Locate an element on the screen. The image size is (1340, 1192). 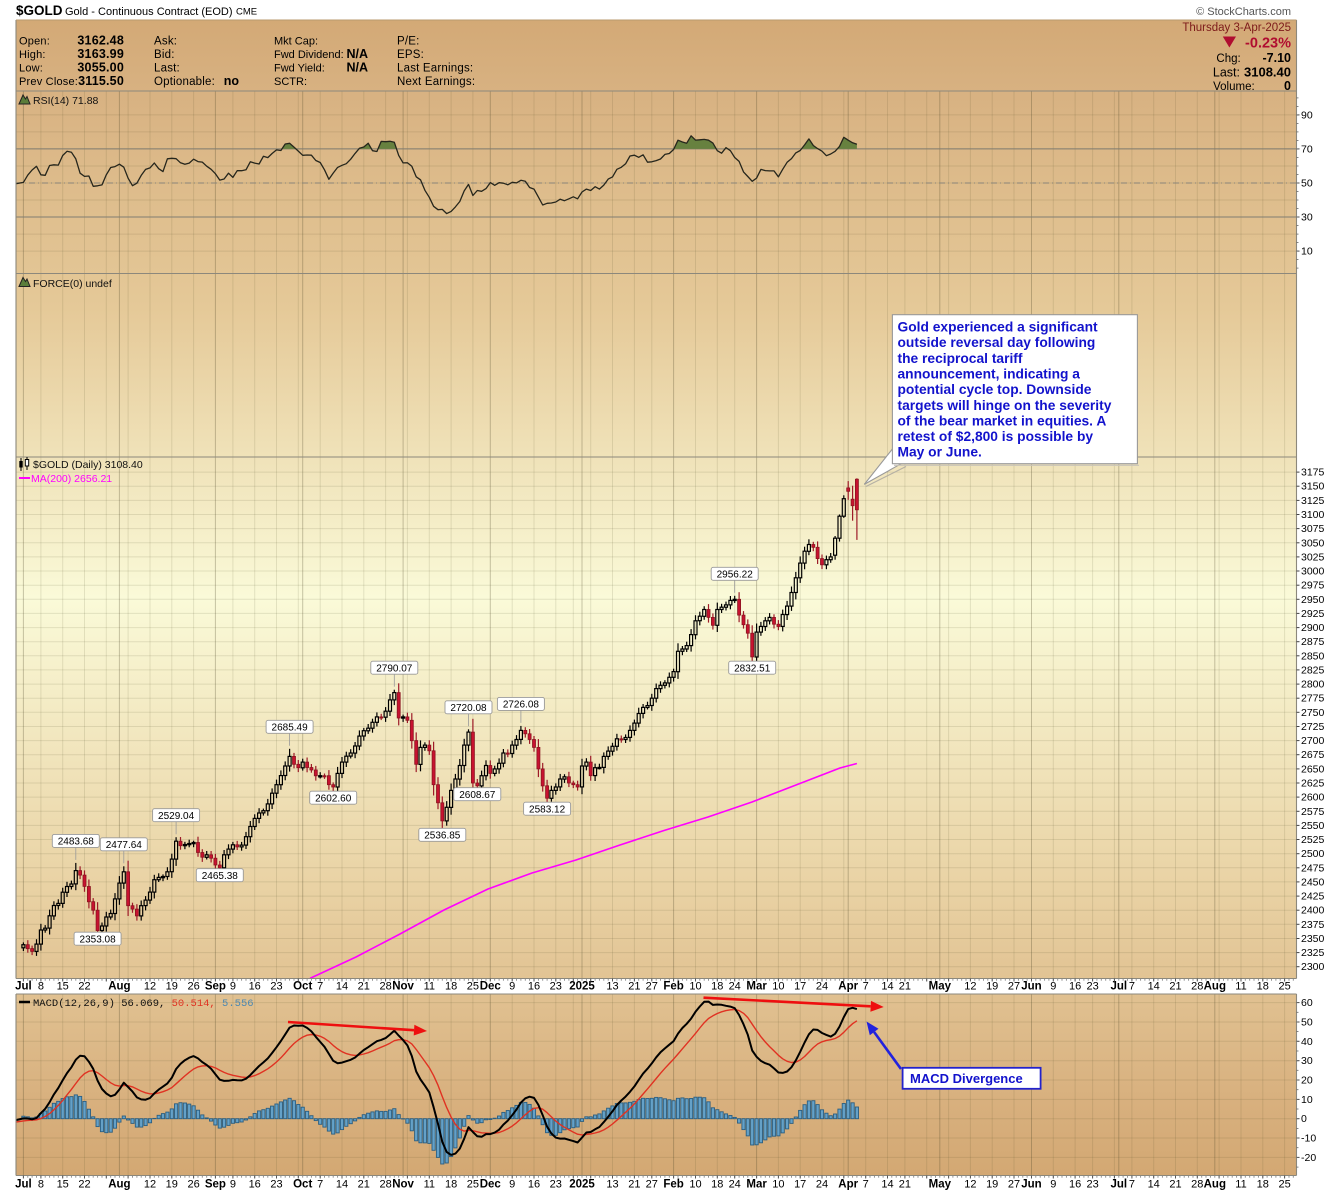
svg-text: 22 is located at coordinates (84, 1185).